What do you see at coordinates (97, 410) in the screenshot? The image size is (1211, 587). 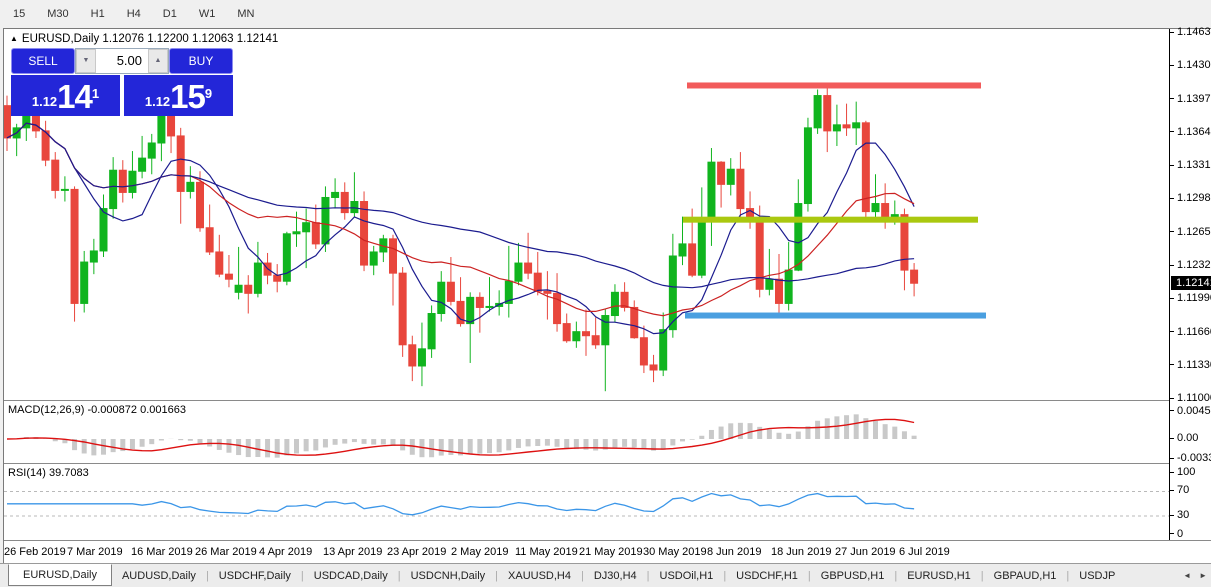 I see `macd-label: MACD(12,26,9) -0.000872 0.001663` at bounding box center [97, 410].